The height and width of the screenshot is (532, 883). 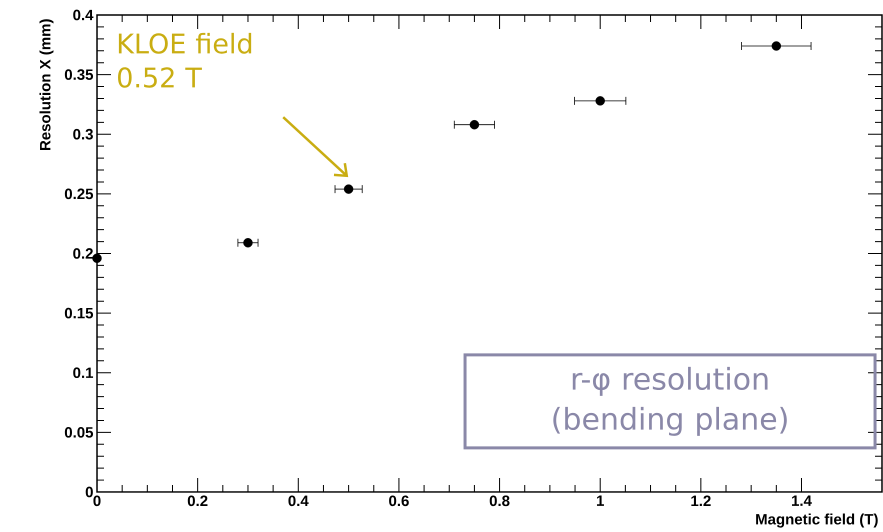 I want to click on x-tick-label: 1.4, so click(x=802, y=501).